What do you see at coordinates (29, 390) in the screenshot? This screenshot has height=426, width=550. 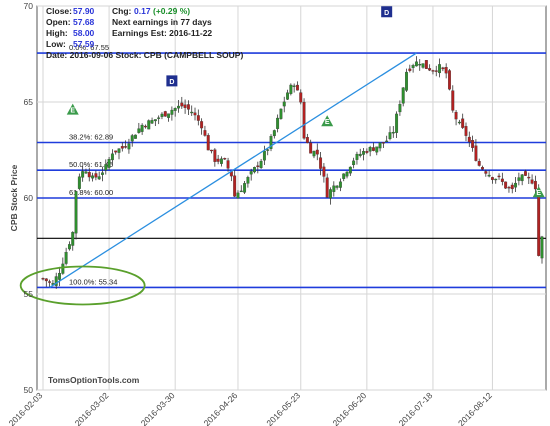 I see `y-tick-label: 50` at bounding box center [29, 390].